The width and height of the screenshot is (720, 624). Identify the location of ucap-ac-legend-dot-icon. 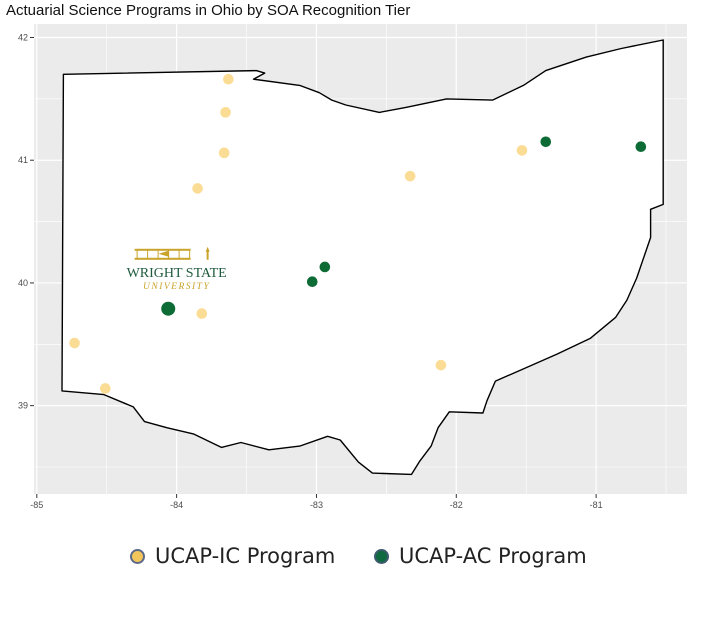
(381, 556).